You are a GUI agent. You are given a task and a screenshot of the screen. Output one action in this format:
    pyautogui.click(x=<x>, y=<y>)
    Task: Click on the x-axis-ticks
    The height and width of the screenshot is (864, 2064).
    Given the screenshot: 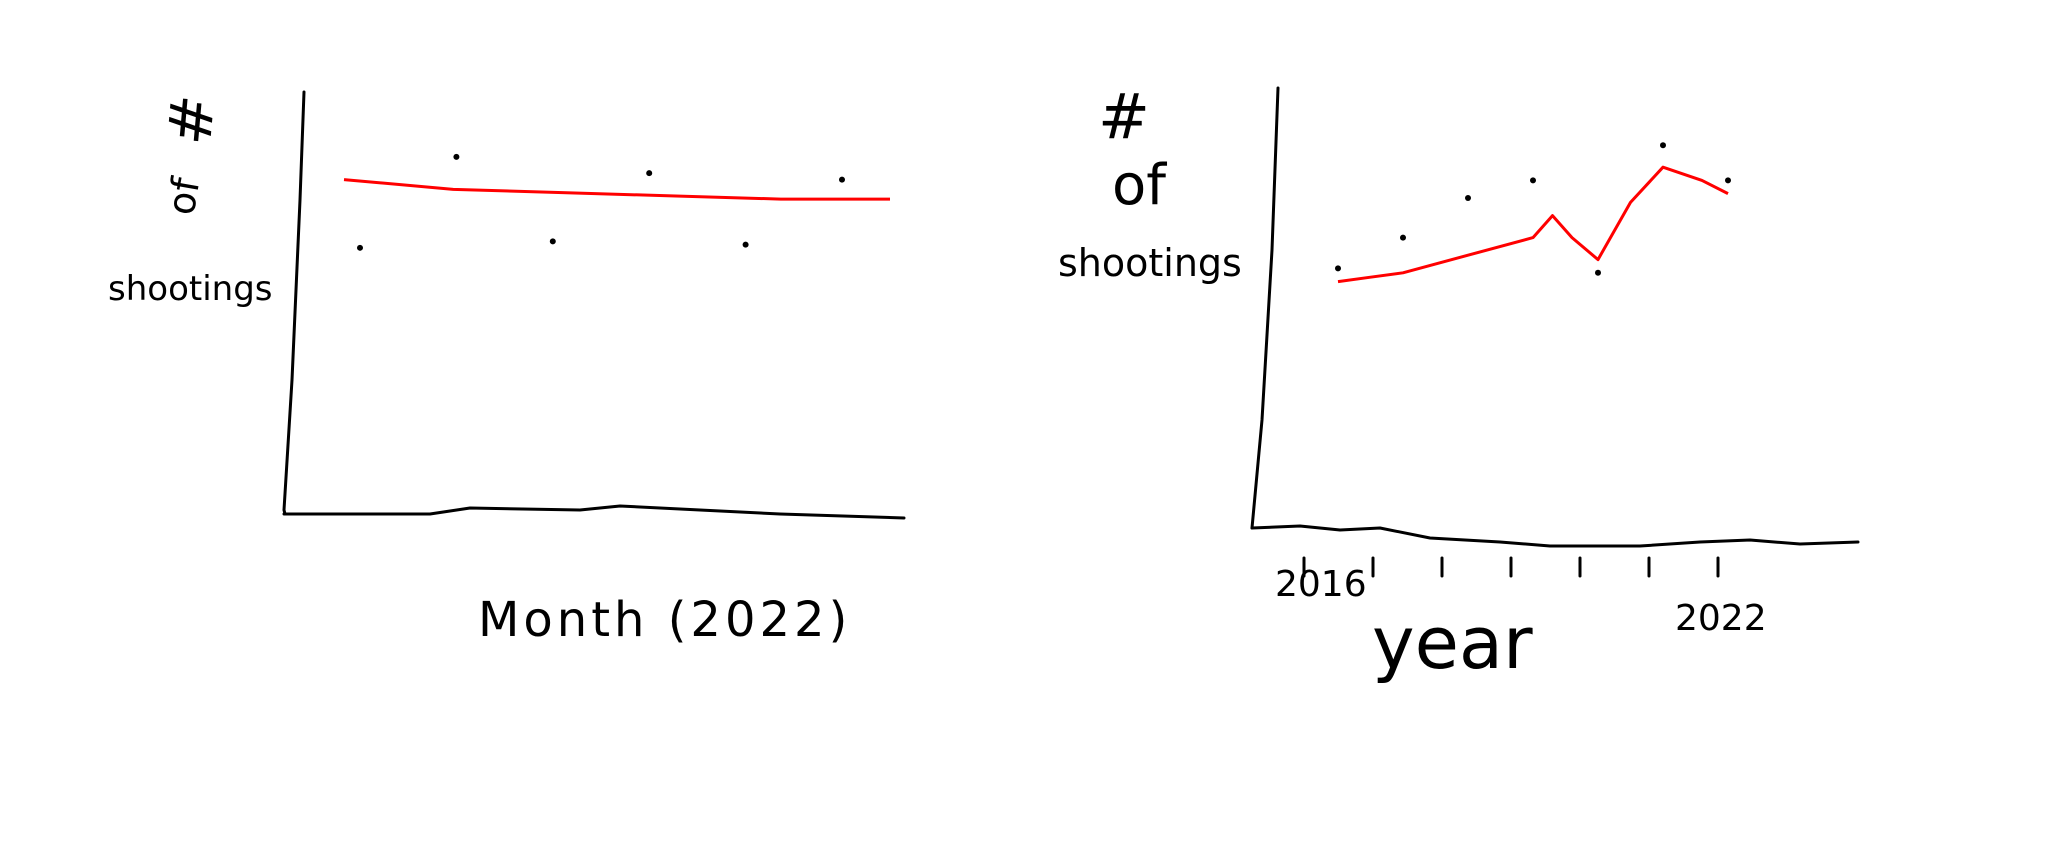 What is the action you would take?
    pyautogui.click(x=1511, y=567)
    